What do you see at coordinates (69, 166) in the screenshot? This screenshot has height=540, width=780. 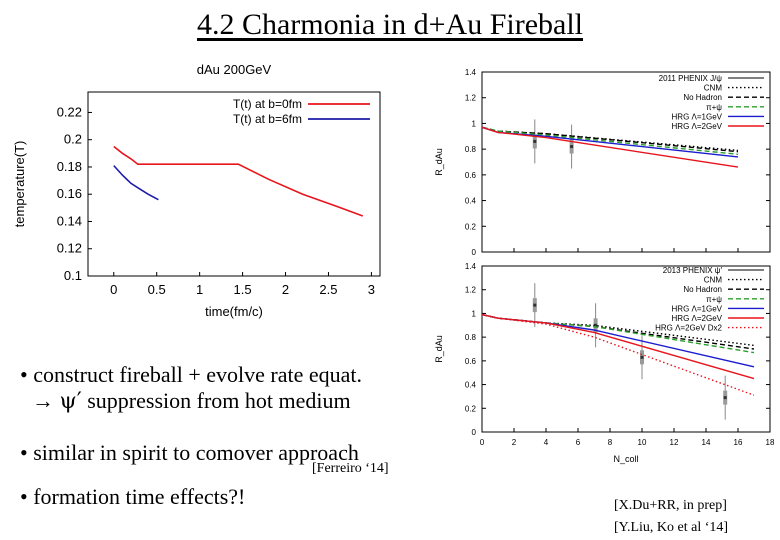 I see `y-tick-label: 0.18` at bounding box center [69, 166].